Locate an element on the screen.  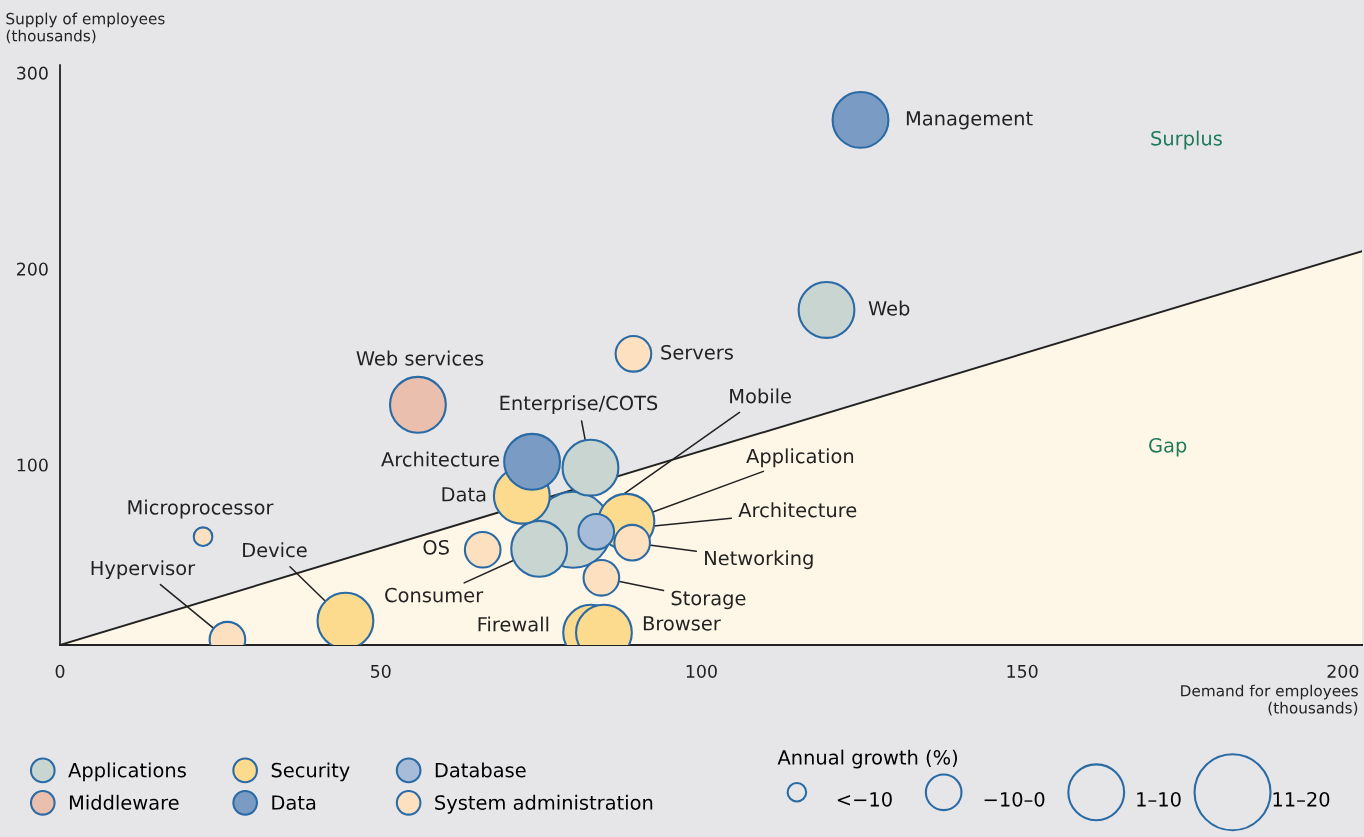
annotation: Networking is located at coordinates (759, 560).